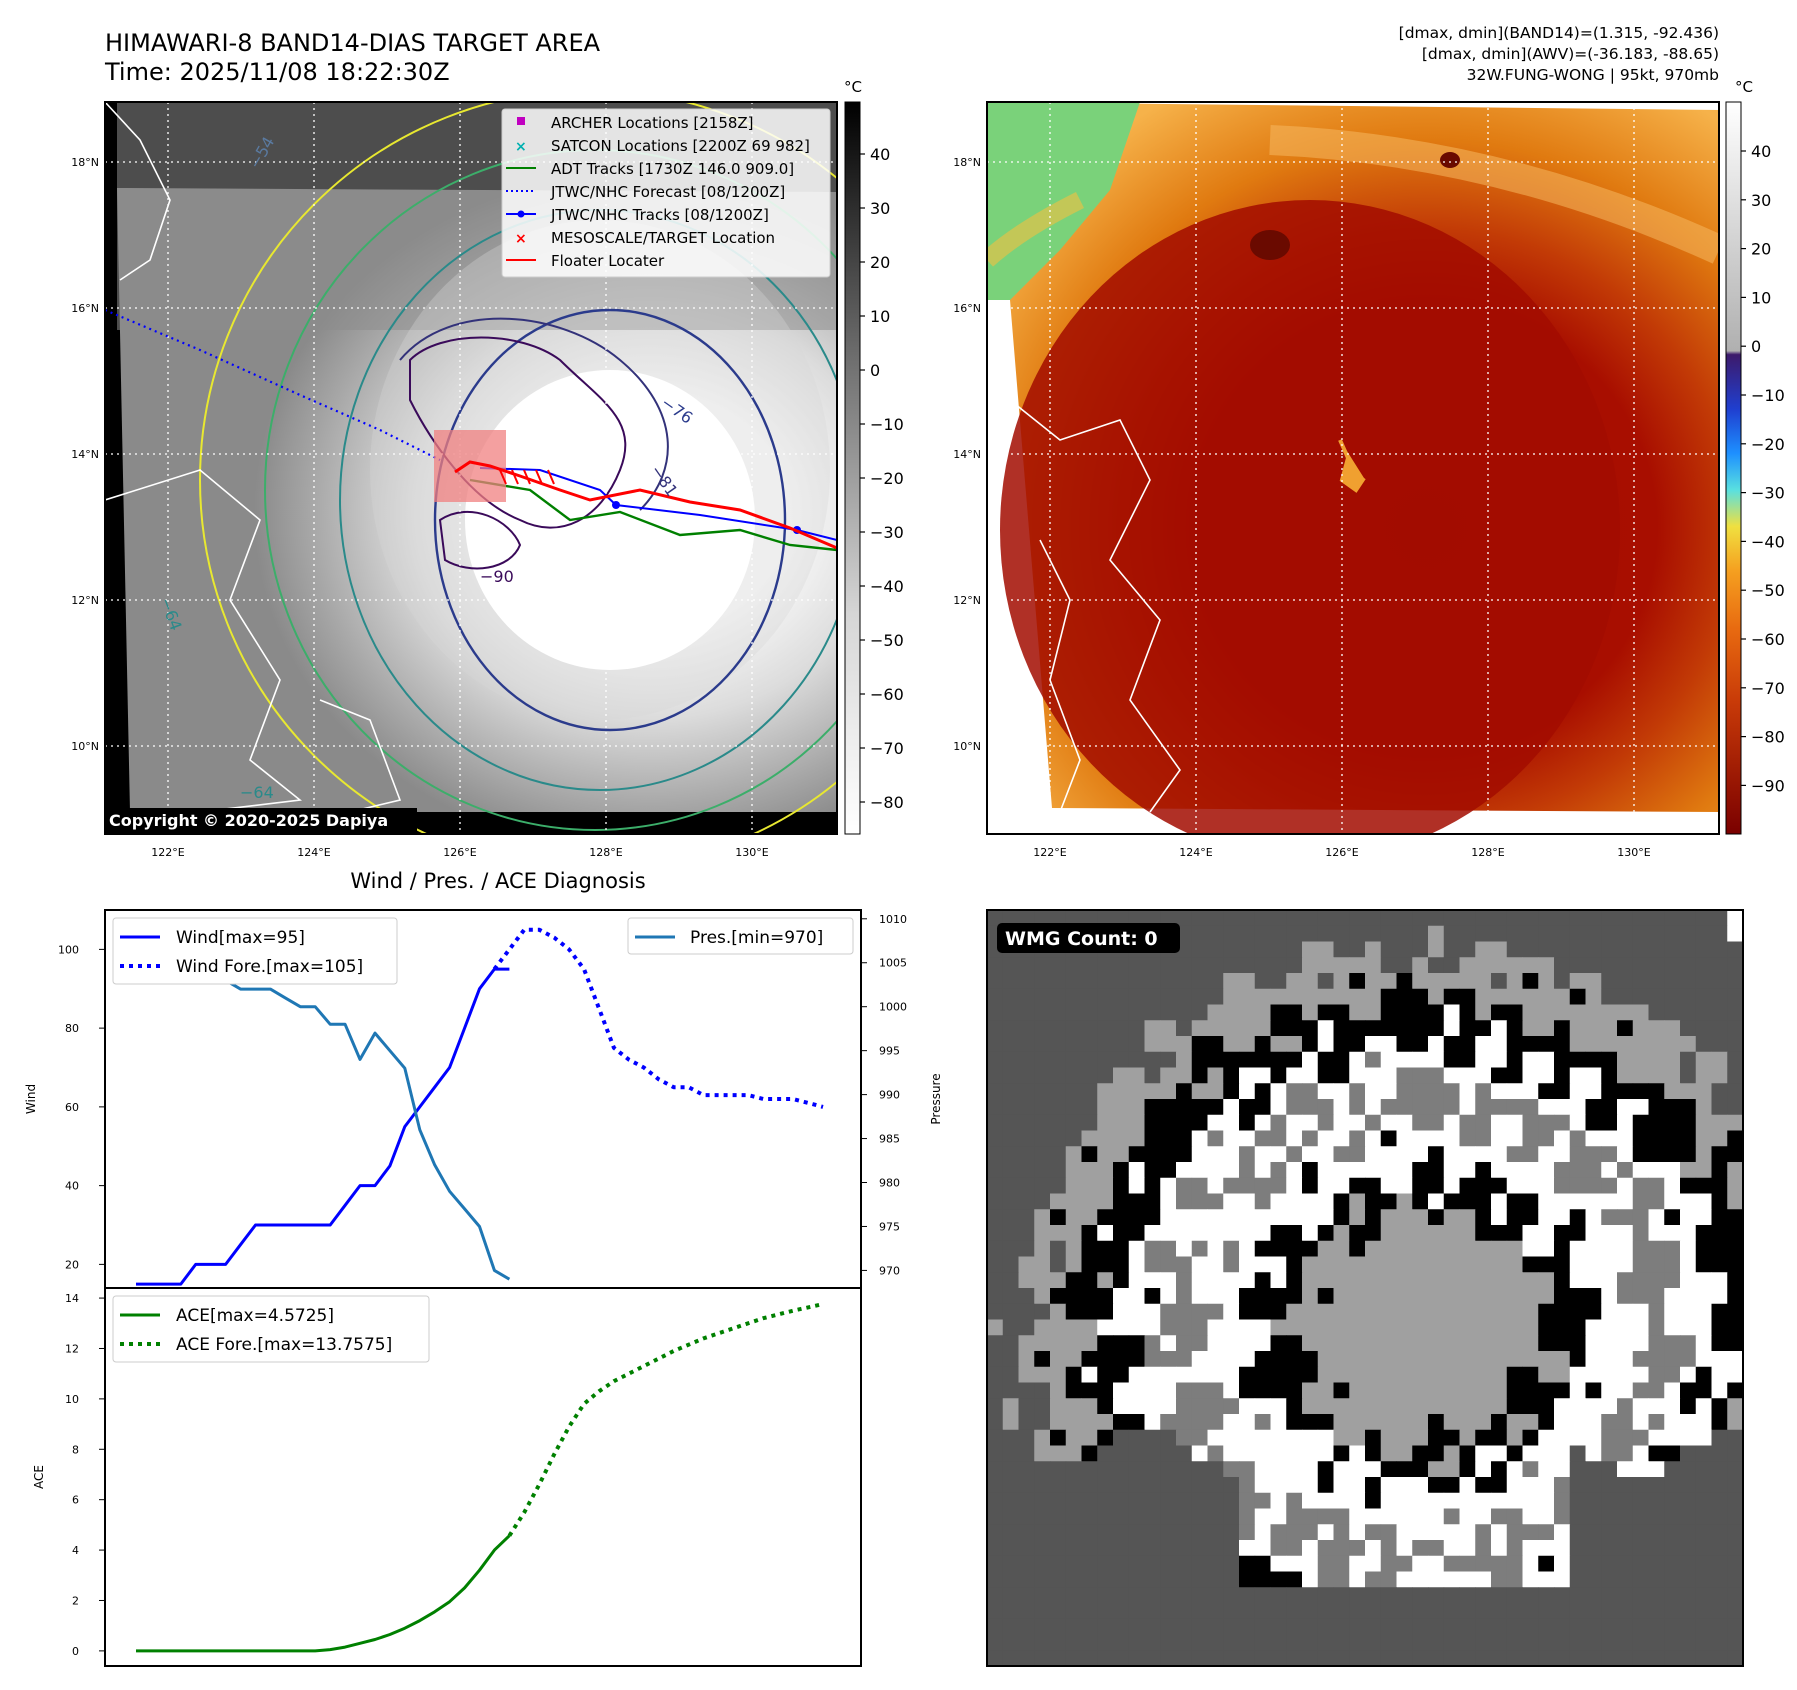  What do you see at coordinates (497, 576) in the screenshot?
I see `contour-label-90: −90` at bounding box center [497, 576].